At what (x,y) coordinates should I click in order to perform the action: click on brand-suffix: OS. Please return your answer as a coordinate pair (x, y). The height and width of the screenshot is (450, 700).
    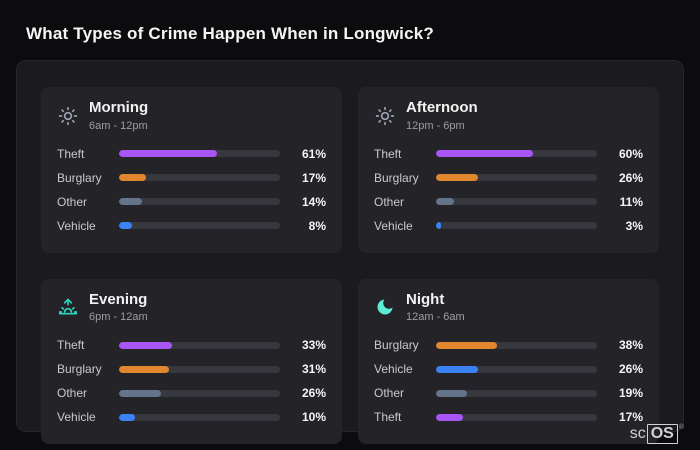
    Looking at the image, I should click on (662, 434).